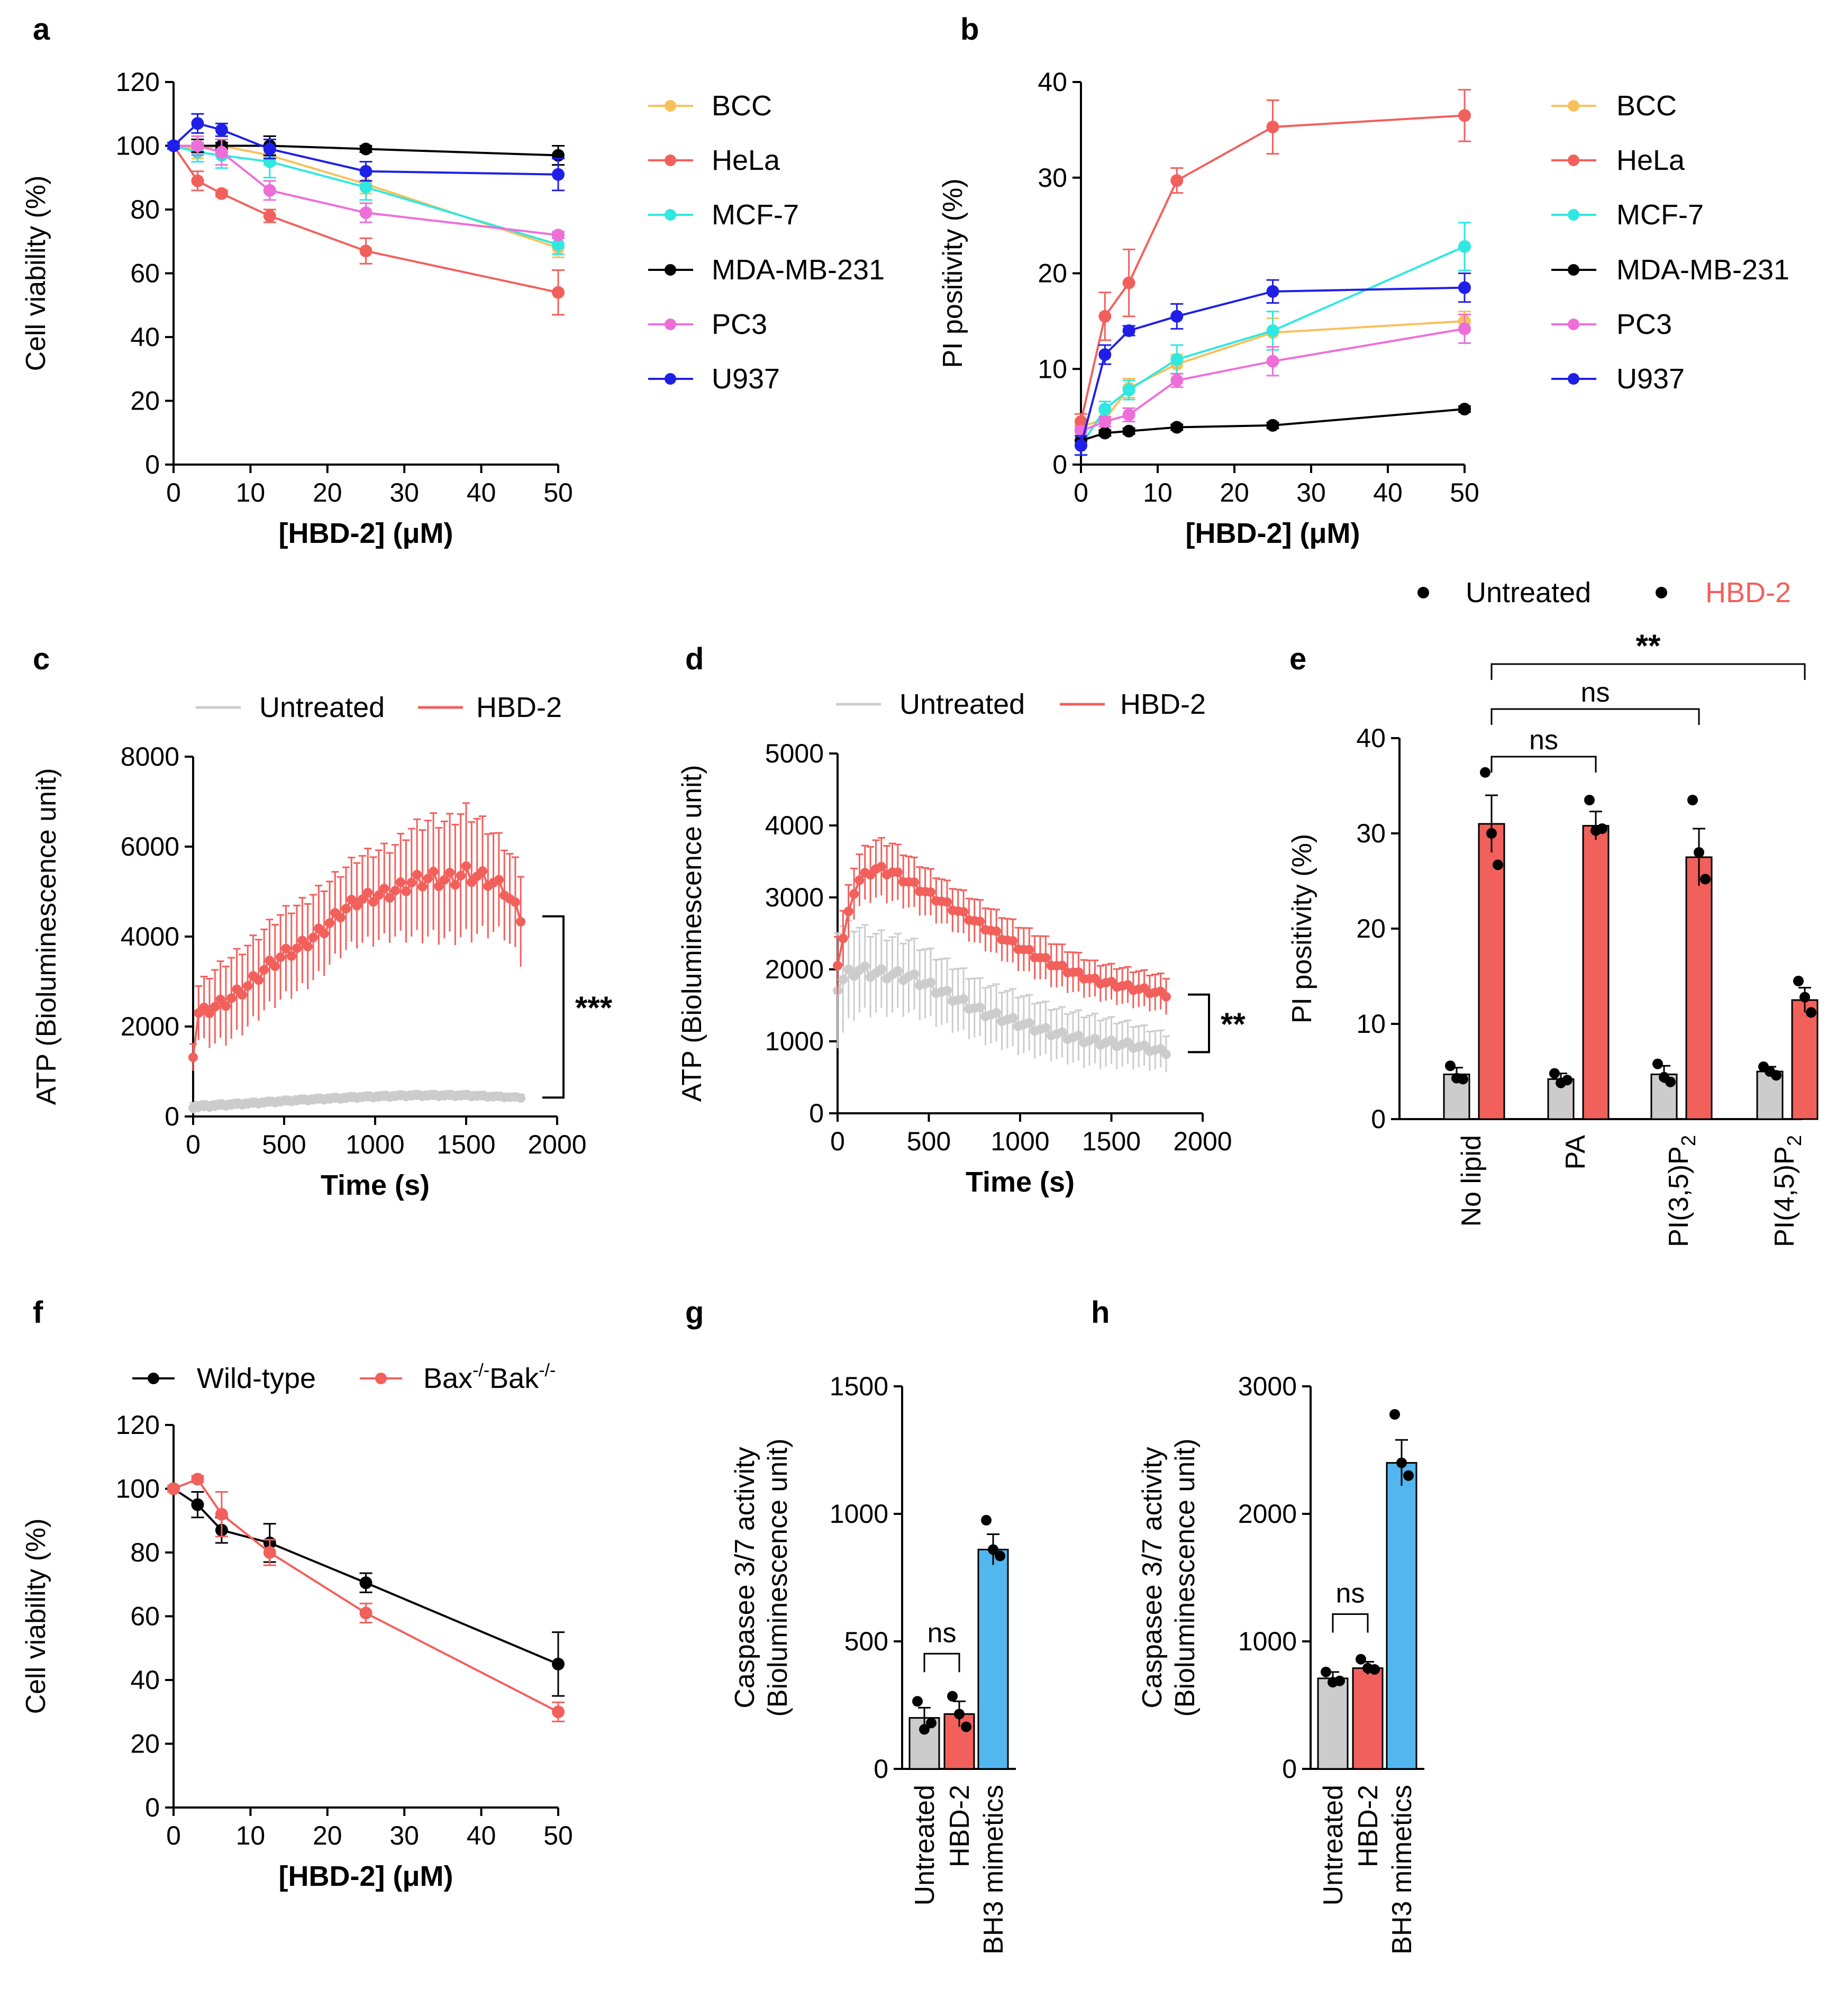 This screenshot has width=1827, height=2016. What do you see at coordinates (145, 1680) in the screenshot?
I see `f-ytick-label: 40` at bounding box center [145, 1680].